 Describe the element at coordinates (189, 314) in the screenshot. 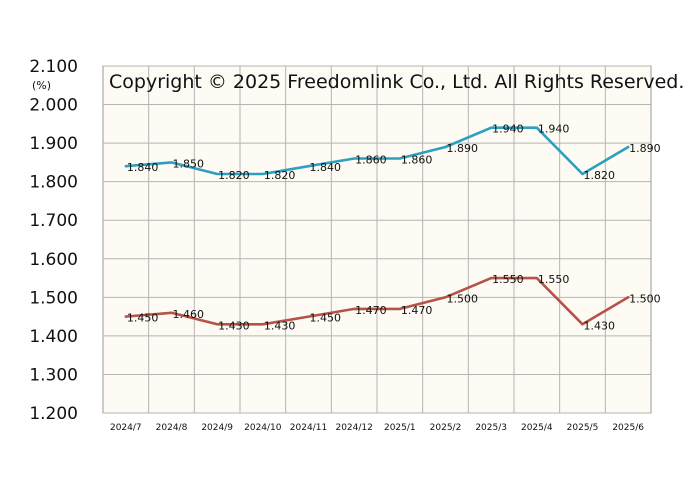

I see `data-label: 1.460` at that location.